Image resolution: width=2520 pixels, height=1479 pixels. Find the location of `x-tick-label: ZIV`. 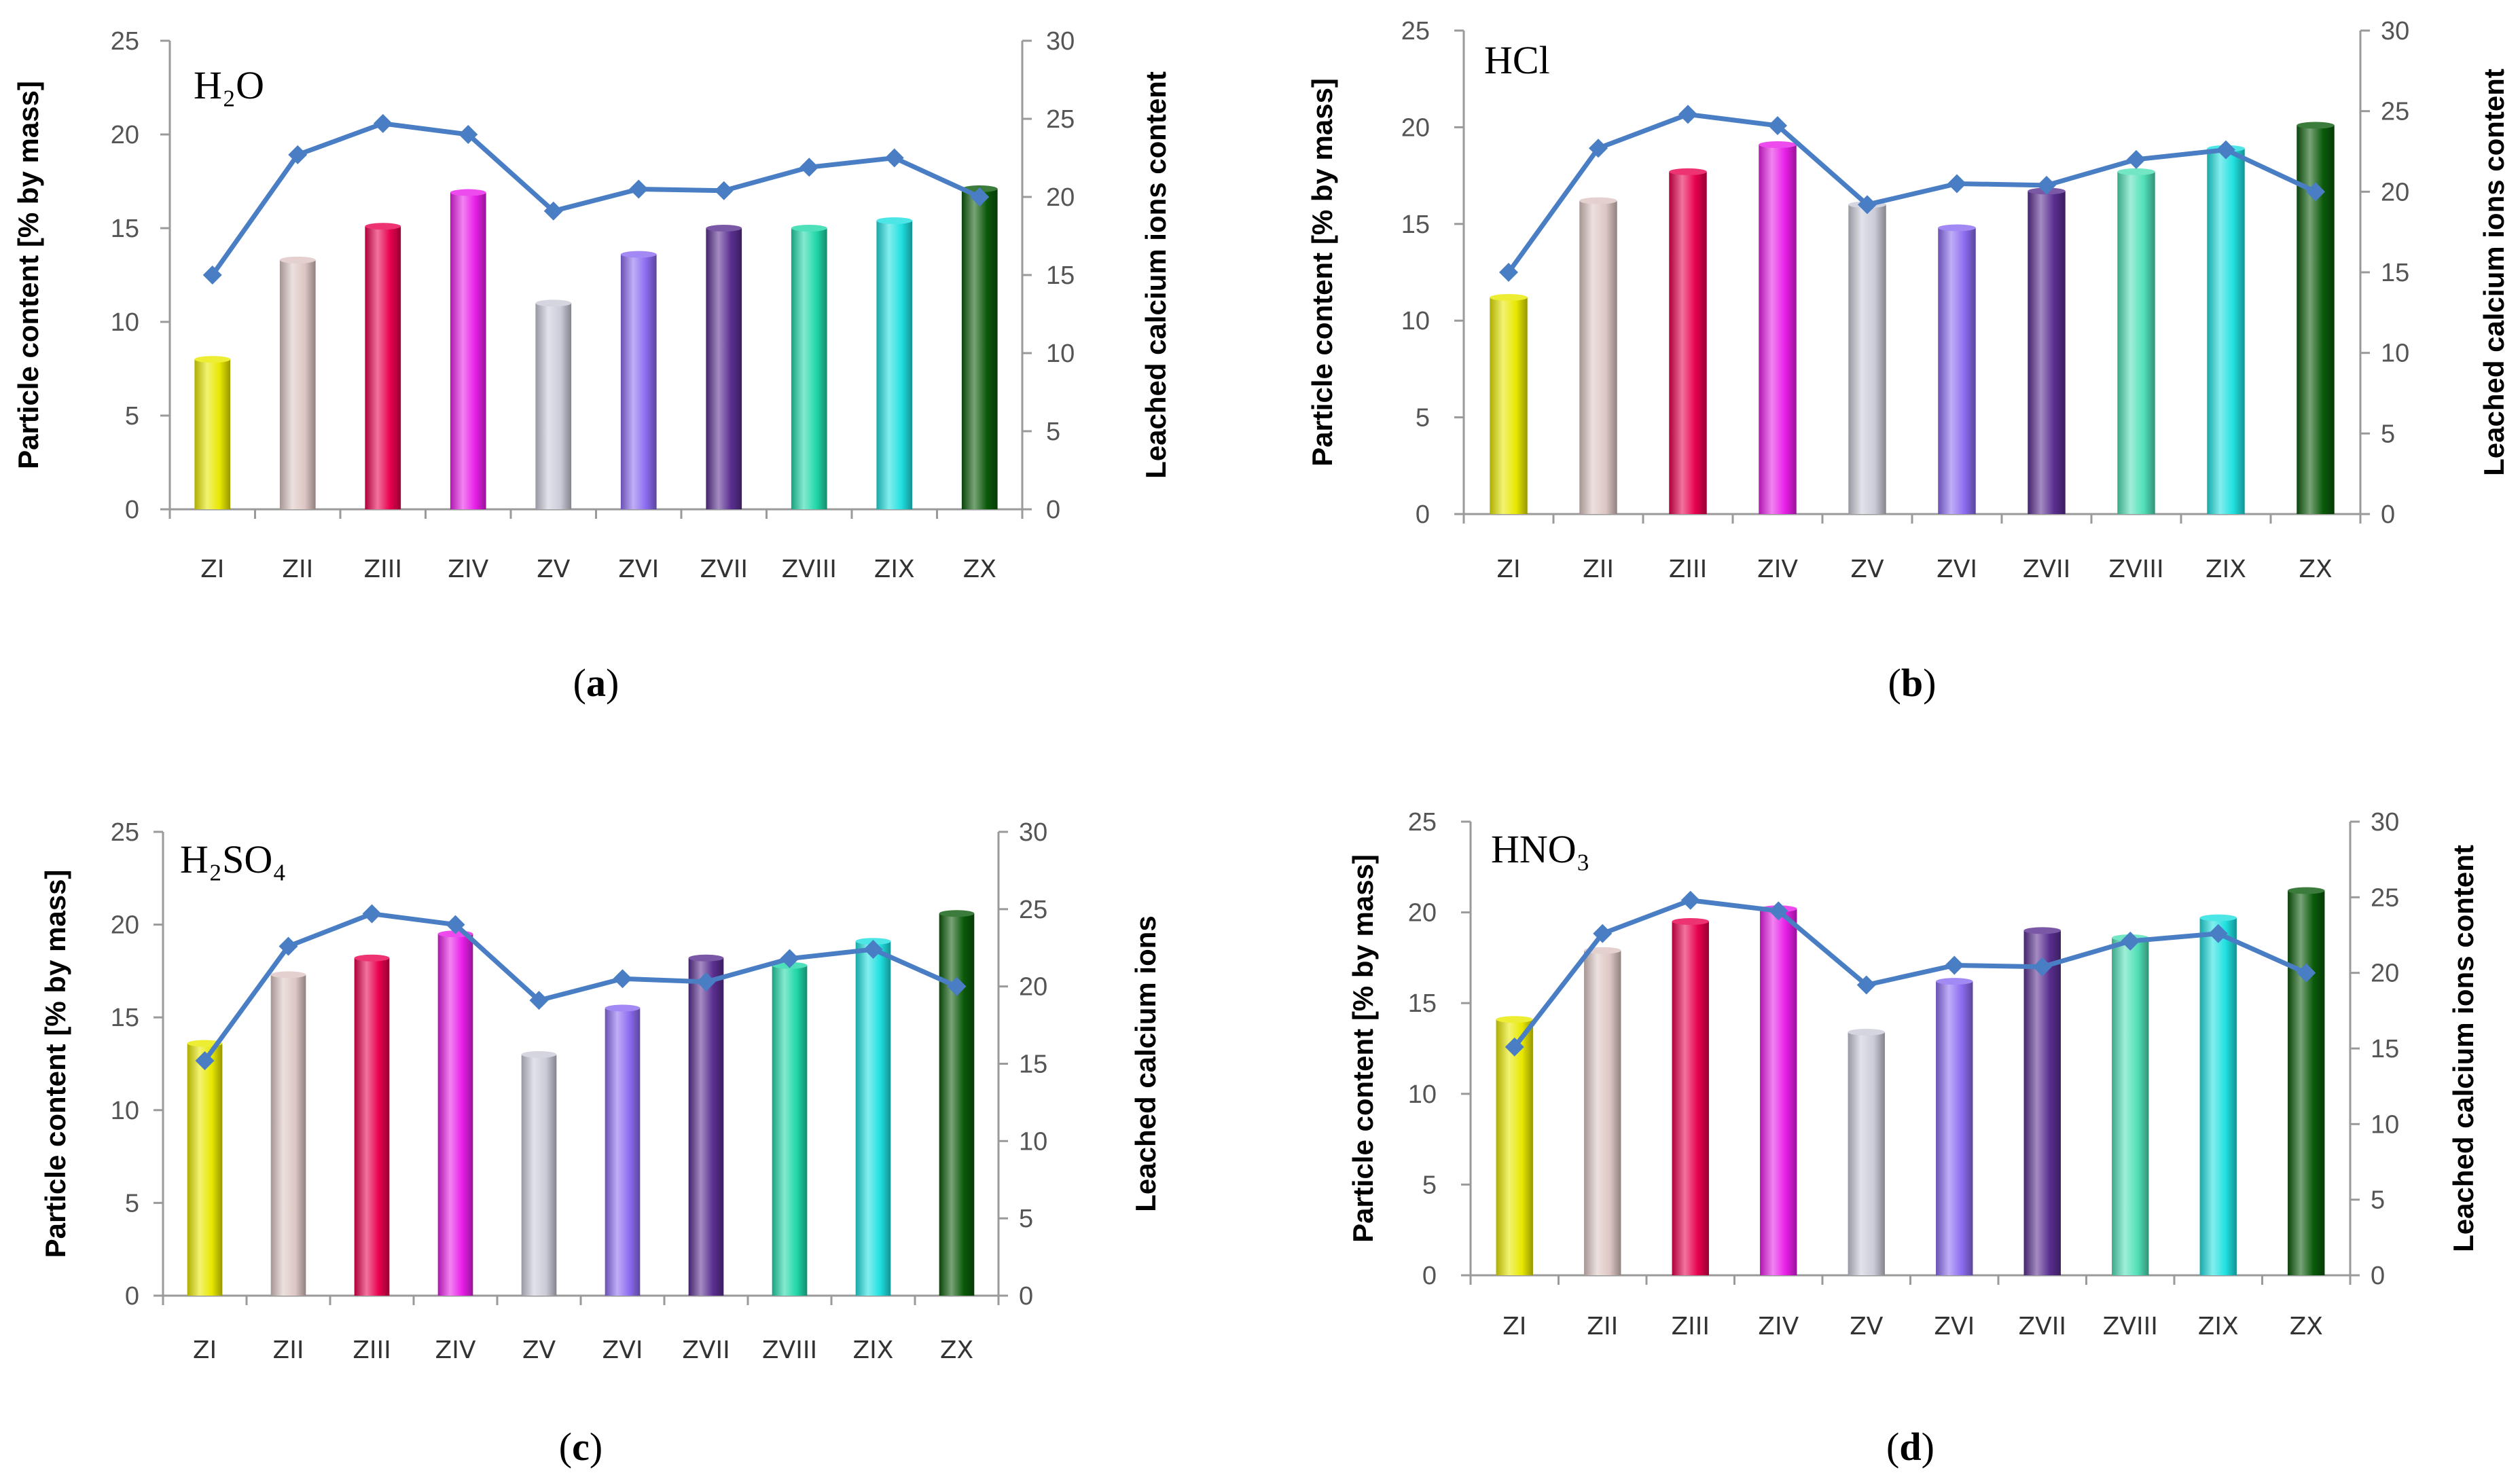

x-tick-label: ZIV is located at coordinates (468, 569).